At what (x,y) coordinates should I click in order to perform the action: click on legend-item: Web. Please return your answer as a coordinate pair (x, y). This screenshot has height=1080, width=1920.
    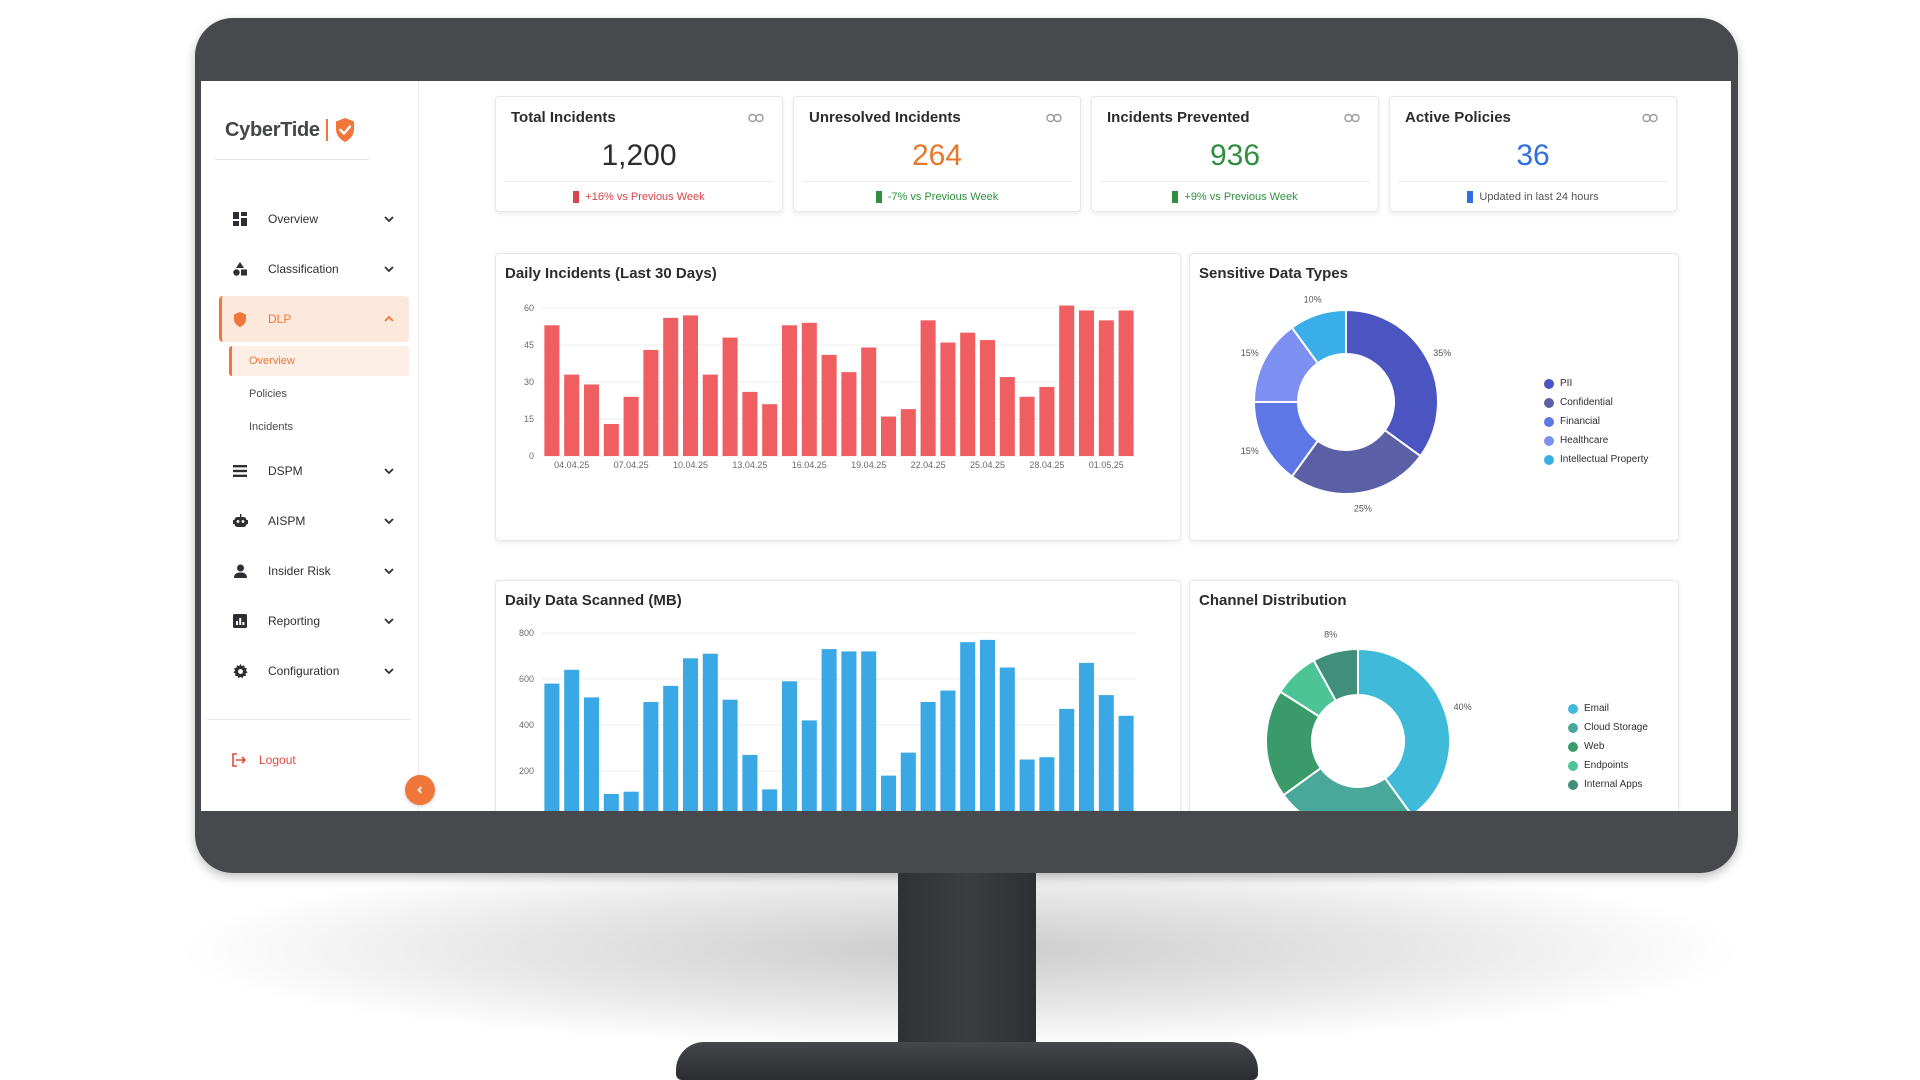
    Looking at the image, I should click on (1608, 746).